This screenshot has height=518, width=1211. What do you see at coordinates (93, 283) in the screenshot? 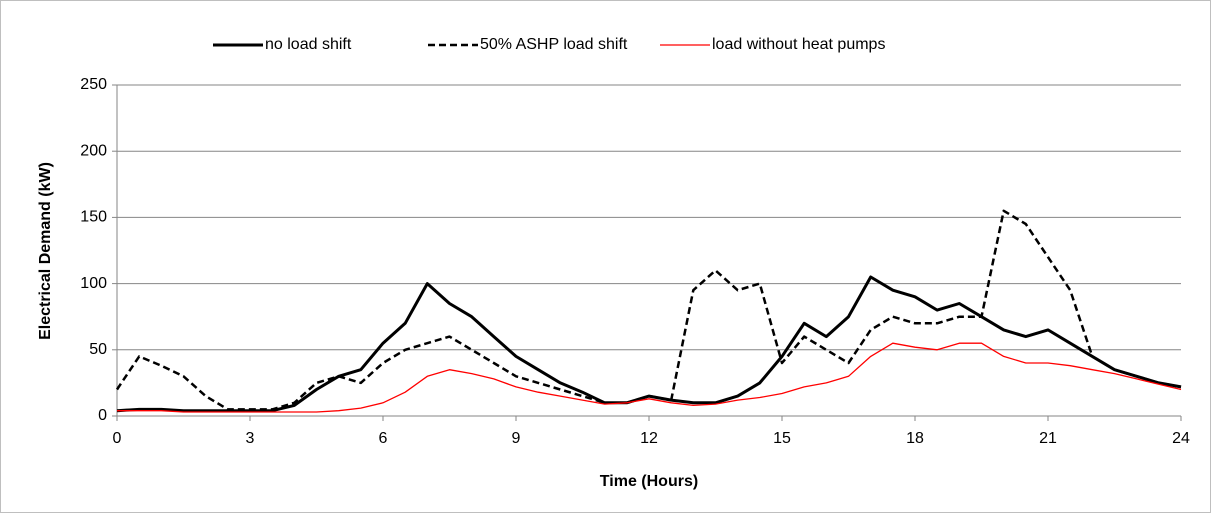
I see `y-tick-label: 100` at bounding box center [93, 283].